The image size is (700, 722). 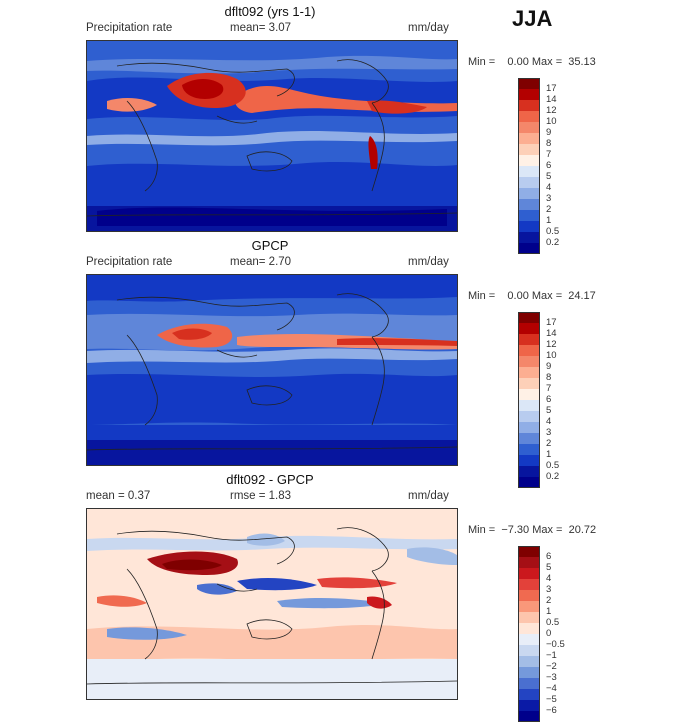 I want to click on min-max-label: Min = 0.00 Max = 24.17, so click(x=532, y=296).